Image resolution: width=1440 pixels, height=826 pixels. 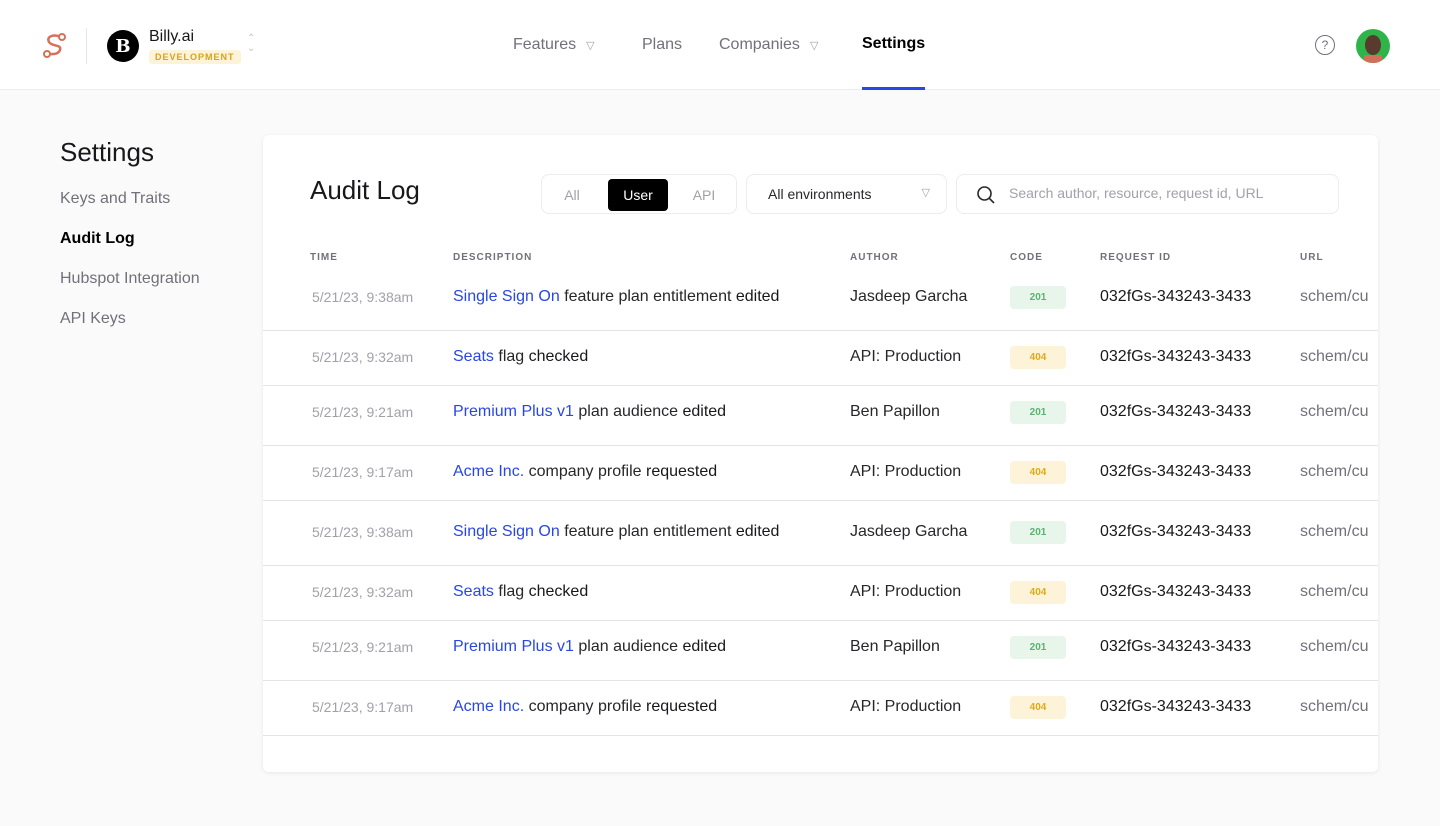 I want to click on schematic-logo-icon, so click(x=55, y=45).